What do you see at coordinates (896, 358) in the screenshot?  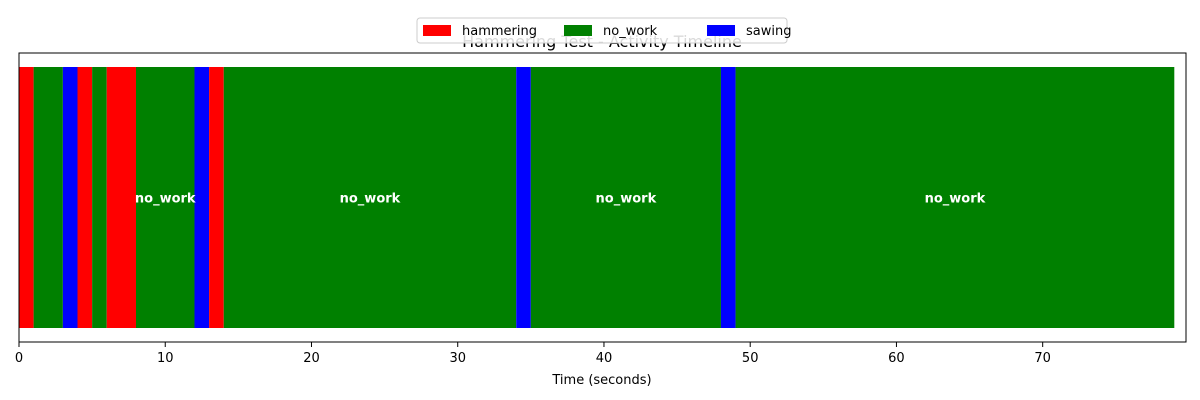 I see `x-tick-label-60: 60` at bounding box center [896, 358].